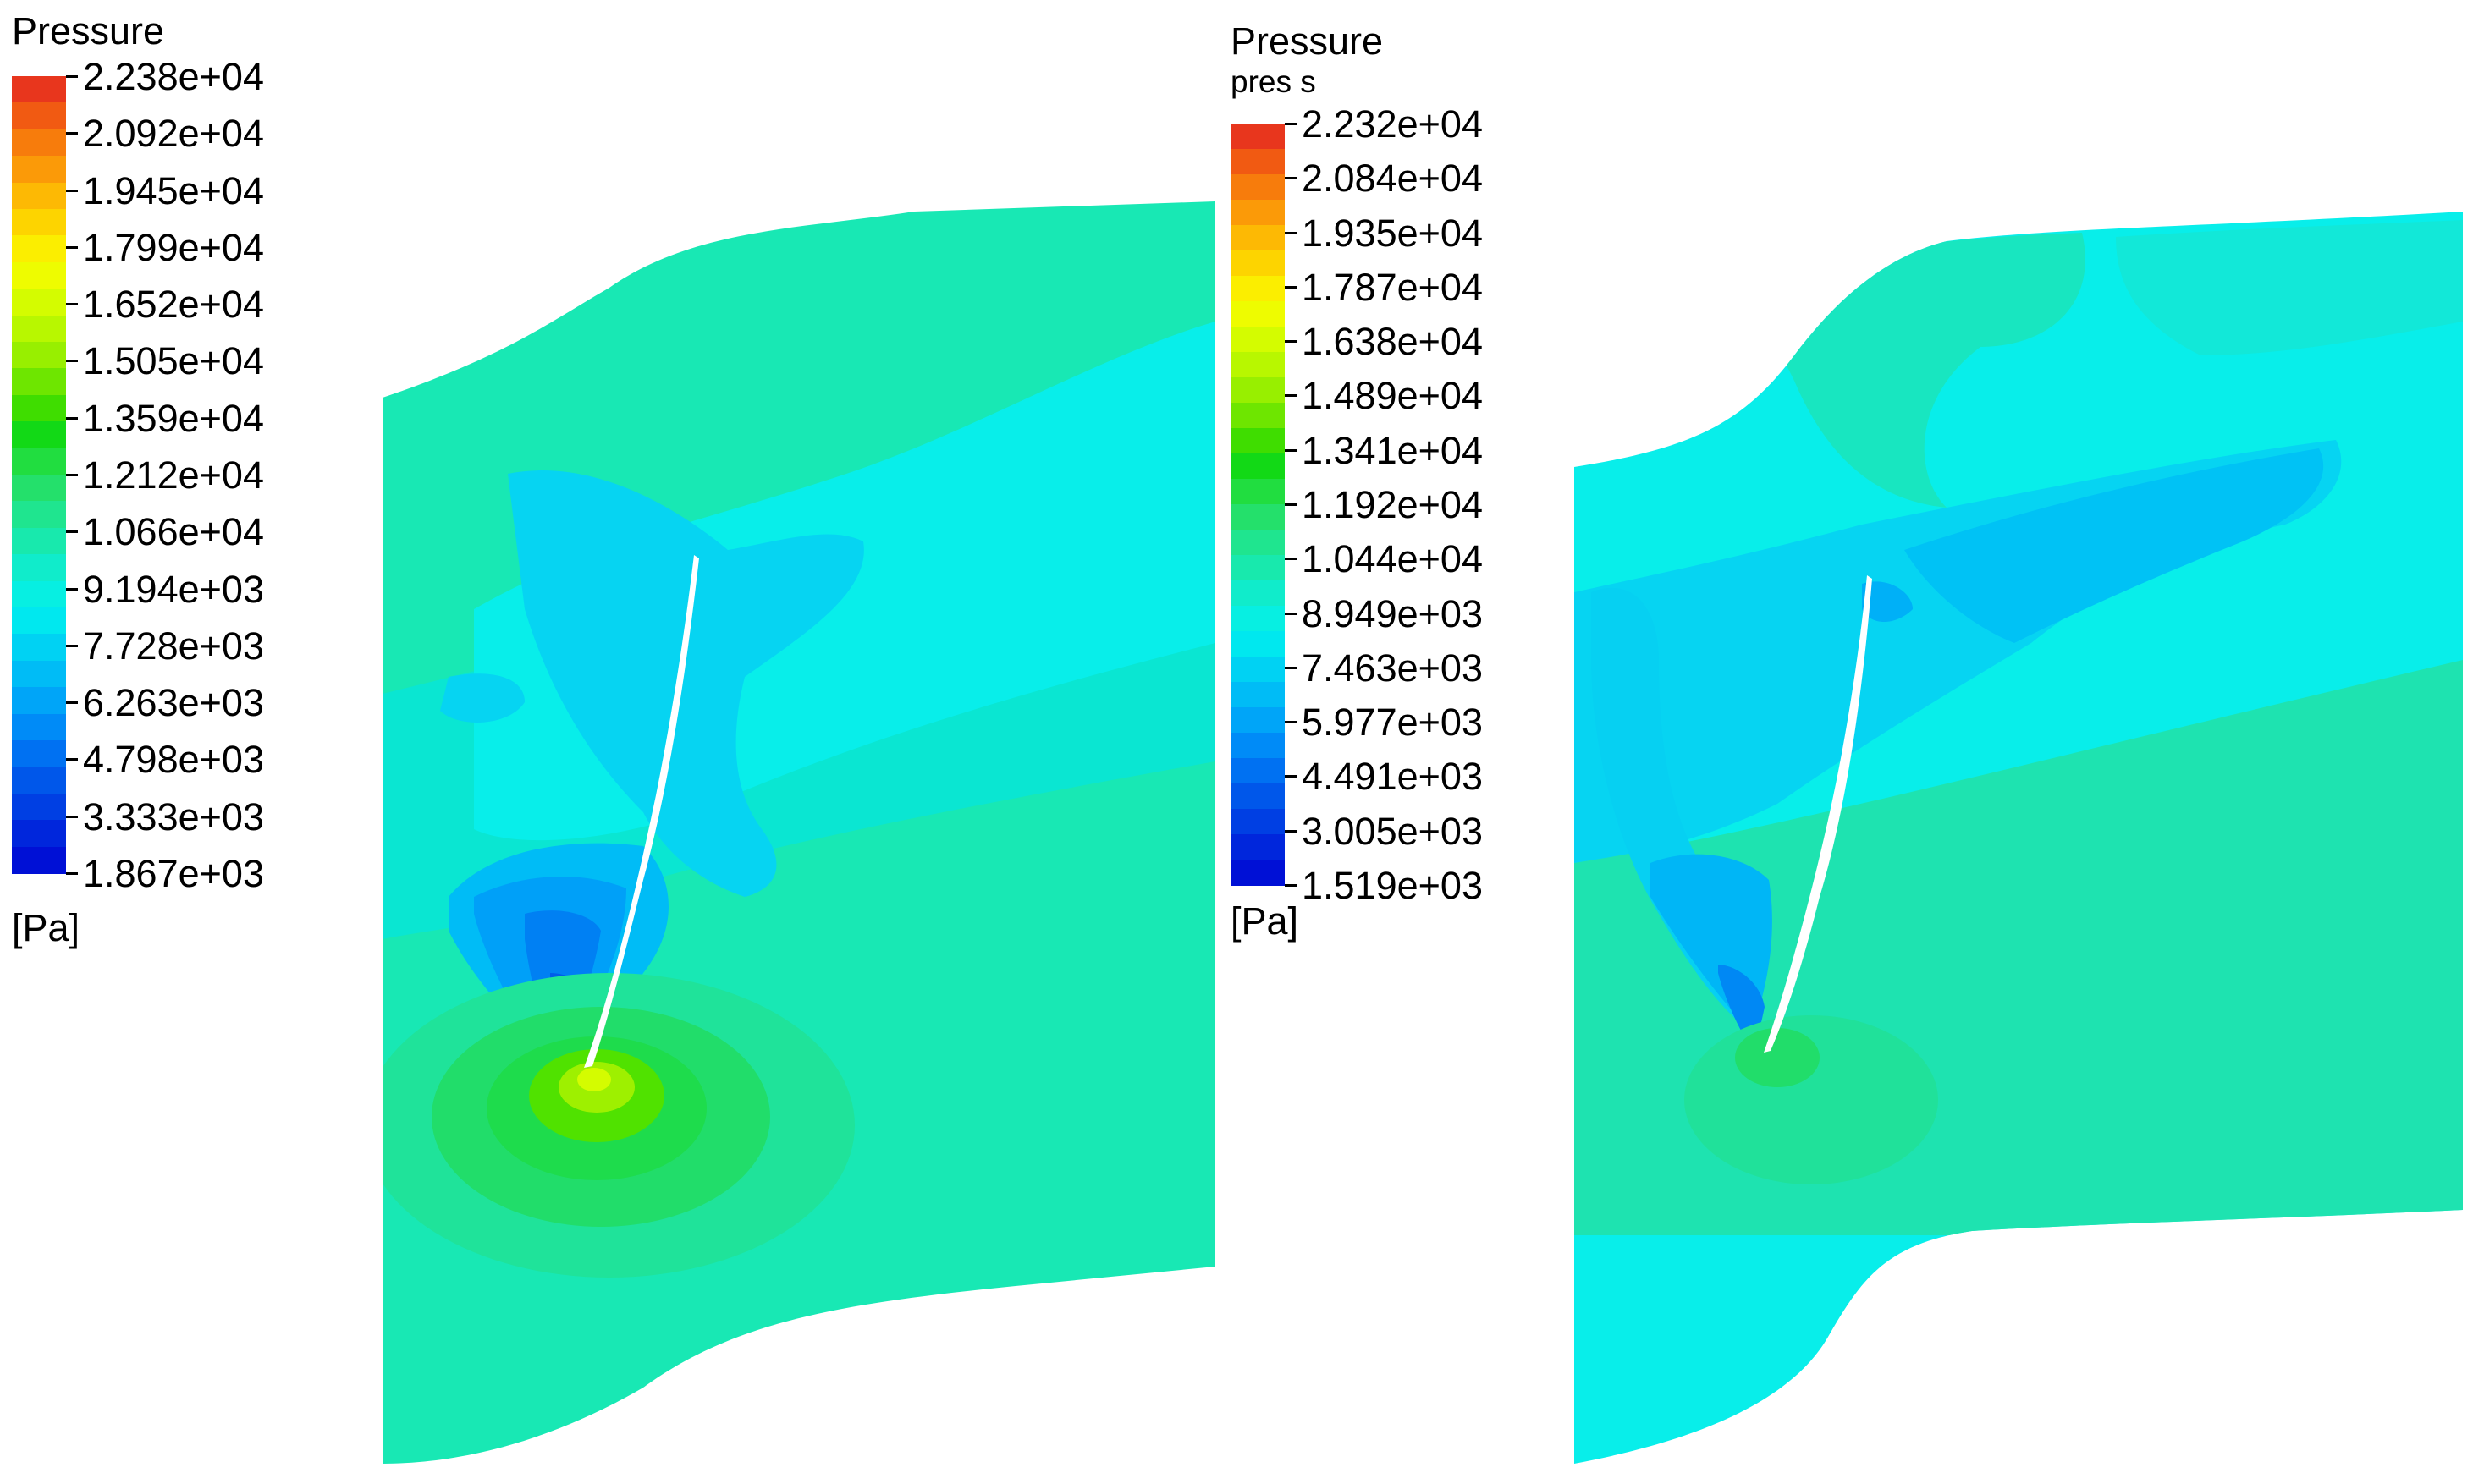 The width and height of the screenshot is (2473, 1484). What do you see at coordinates (173, 760) in the screenshot?
I see `tick-label: 4.798e+03` at bounding box center [173, 760].